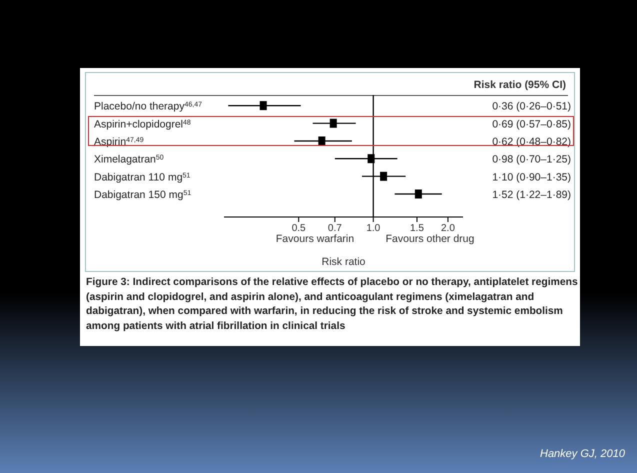 The height and width of the screenshot is (473, 637). Describe the element at coordinates (143, 195) in the screenshot. I see `y-tick-label: Dabigatran 150 mg$^{51}$` at that location.